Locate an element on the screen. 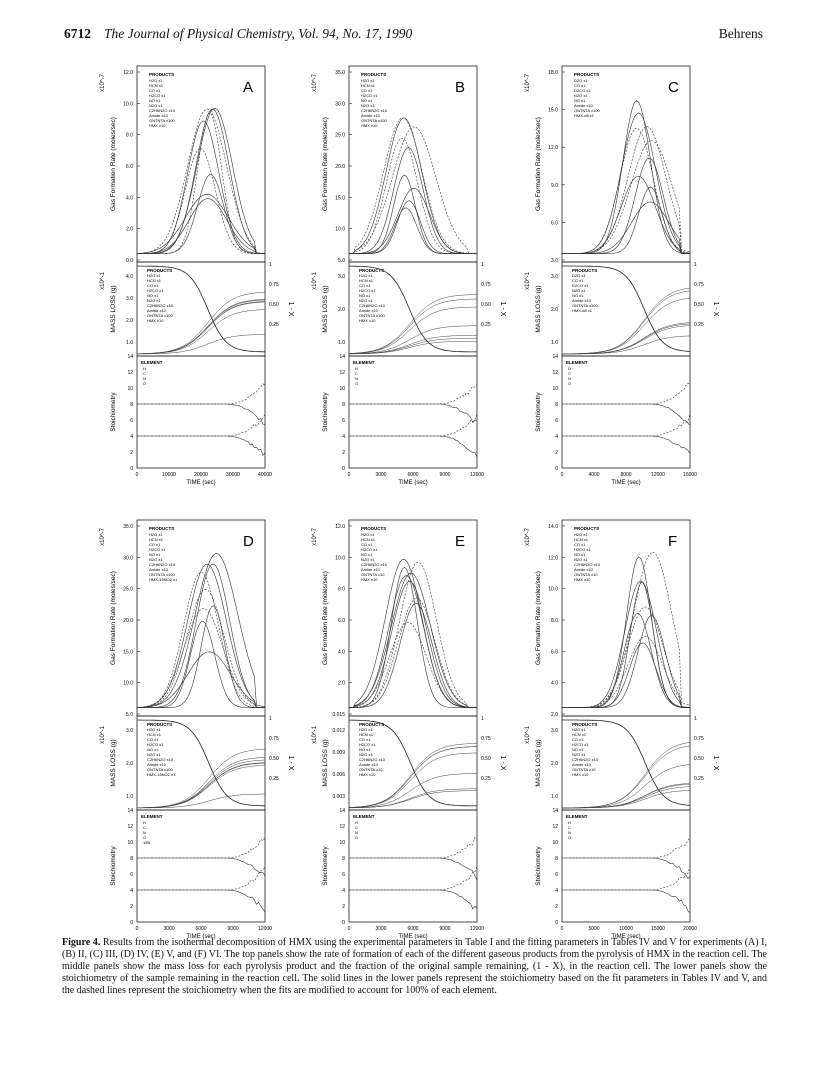 The image size is (821, 1069). stoichiometry-tick-label: 6 is located at coordinates (343, 875).